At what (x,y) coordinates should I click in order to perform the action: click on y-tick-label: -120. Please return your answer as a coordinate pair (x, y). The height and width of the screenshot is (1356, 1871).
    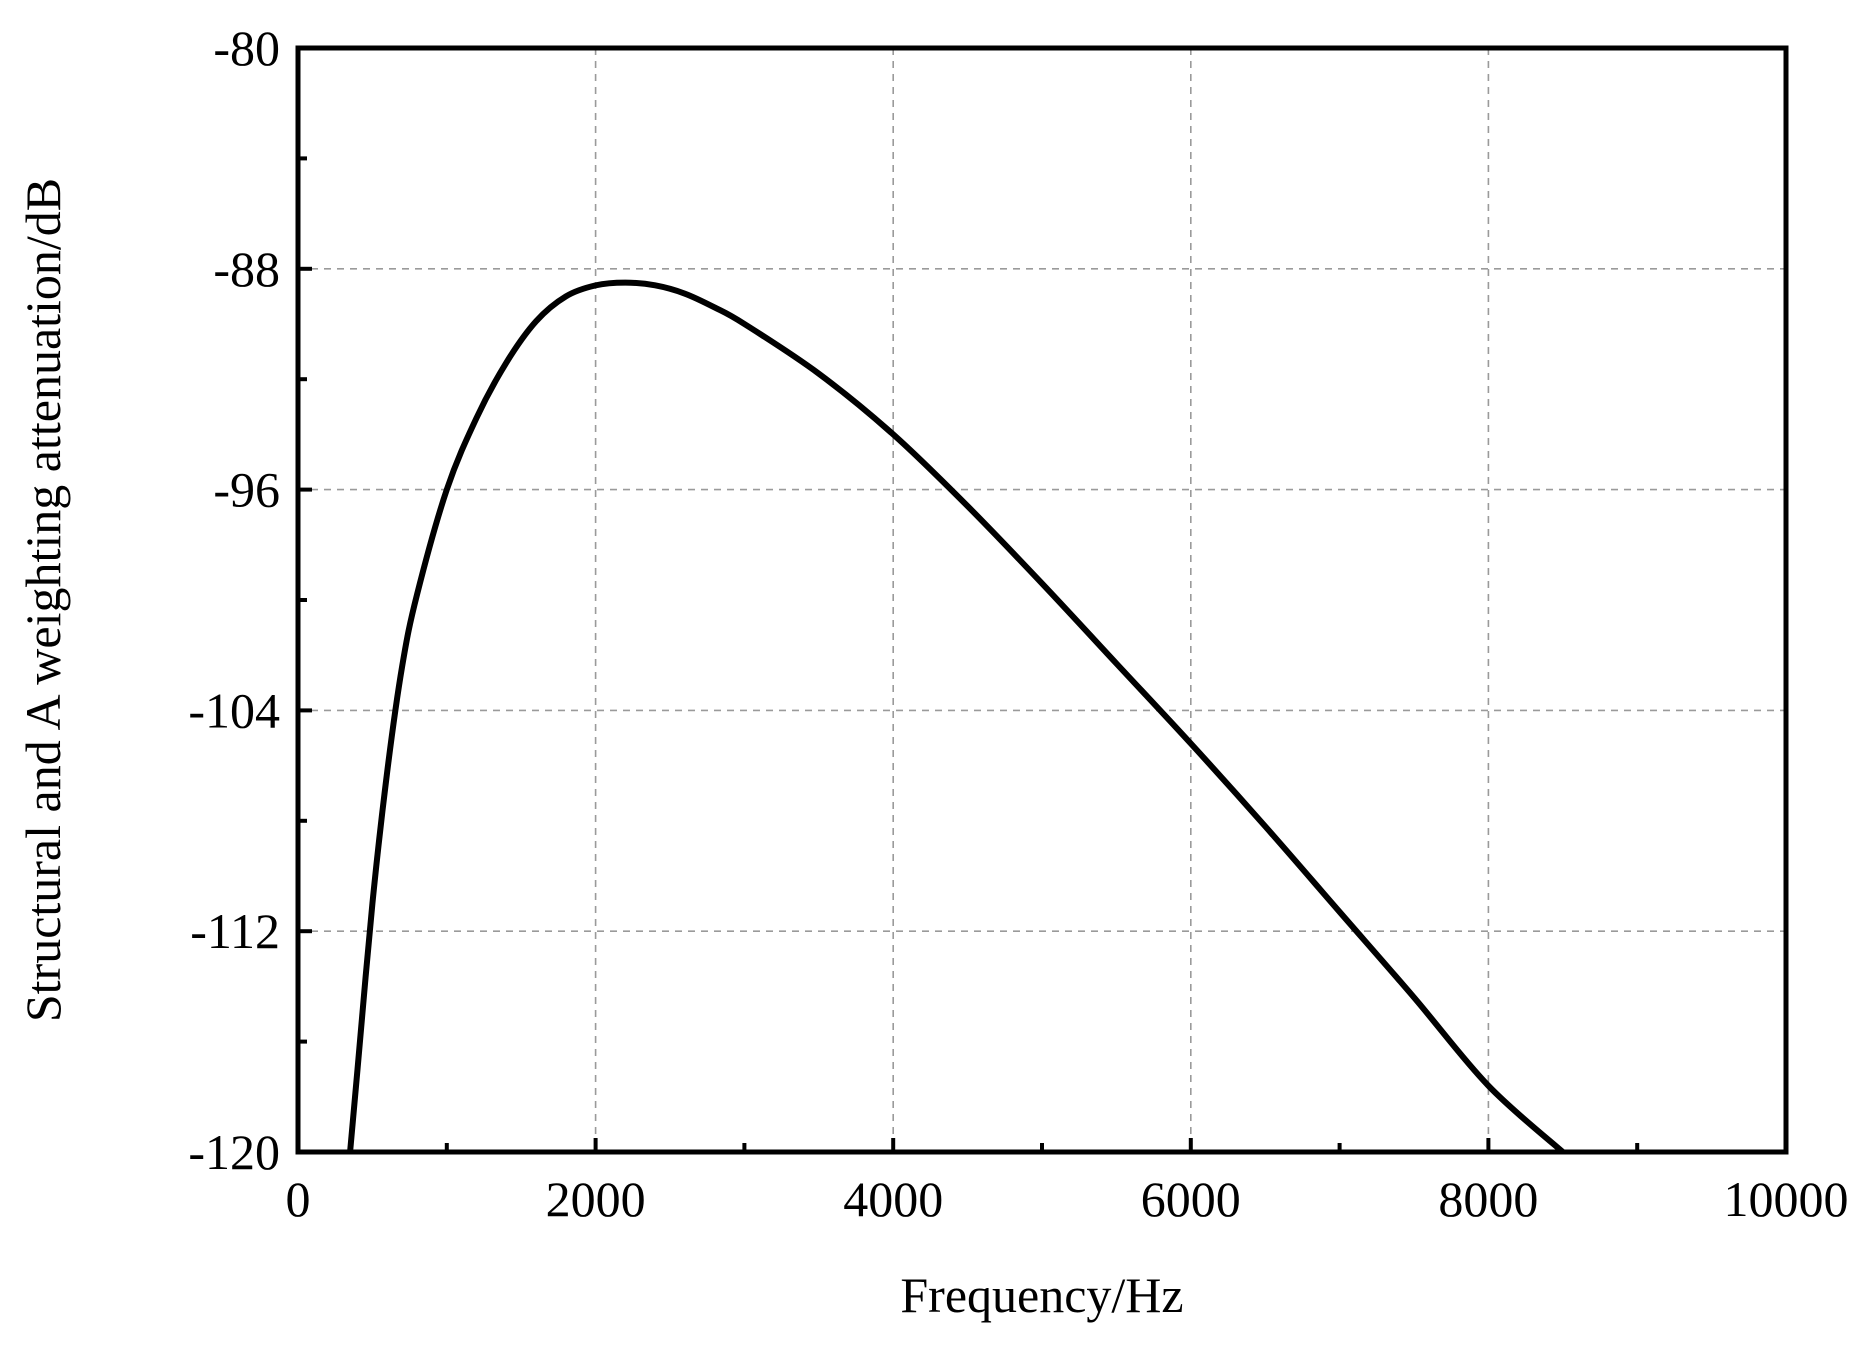
    Looking at the image, I should click on (234, 1152).